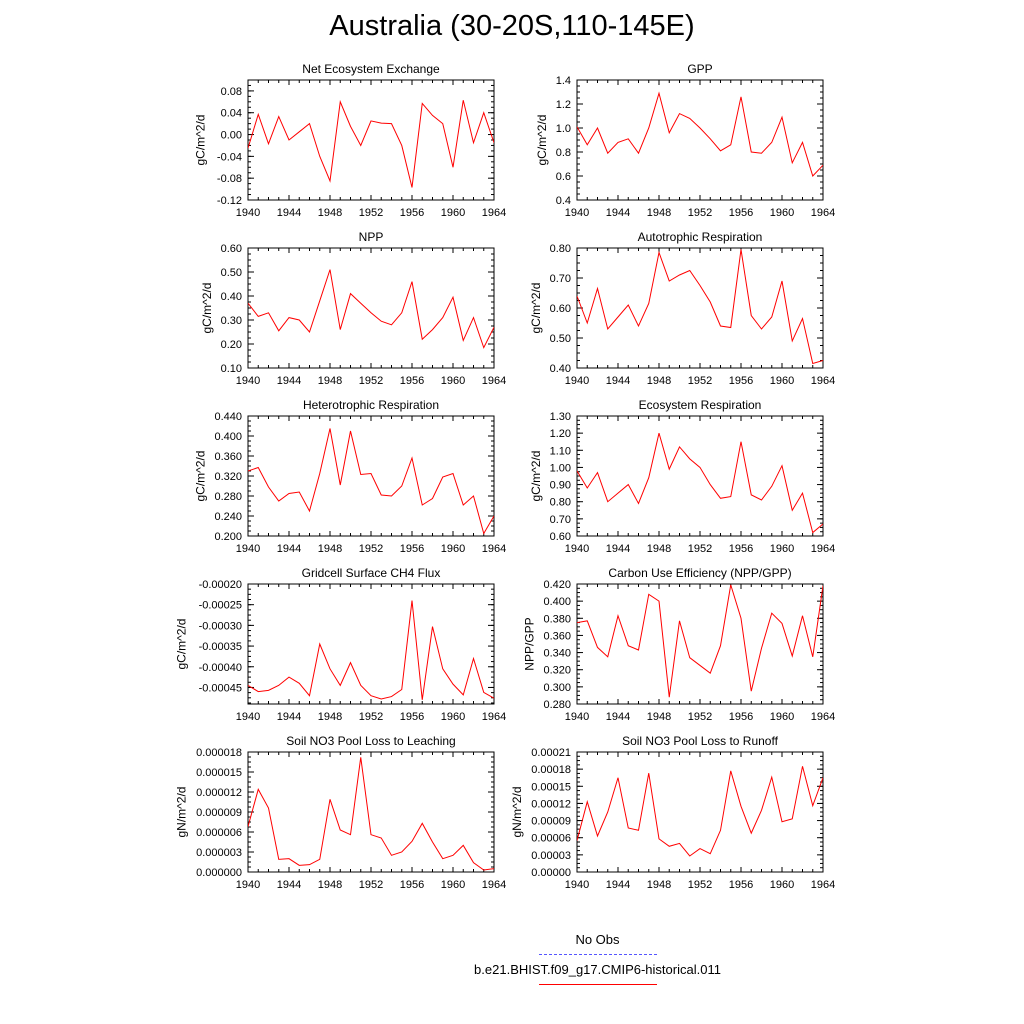 The height and width of the screenshot is (1024, 1024). Describe the element at coordinates (228, 537) in the screenshot. I see `y-tick-label: 0.200` at that location.